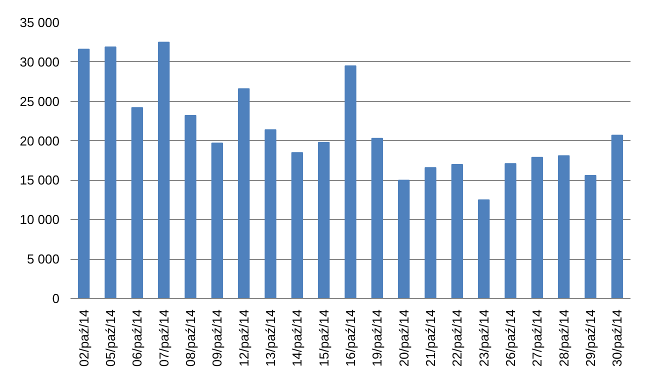 This screenshot has width=650, height=369. What do you see at coordinates (564, 338) in the screenshot?
I see `x-tick-label: 28/paź/14` at bounding box center [564, 338].